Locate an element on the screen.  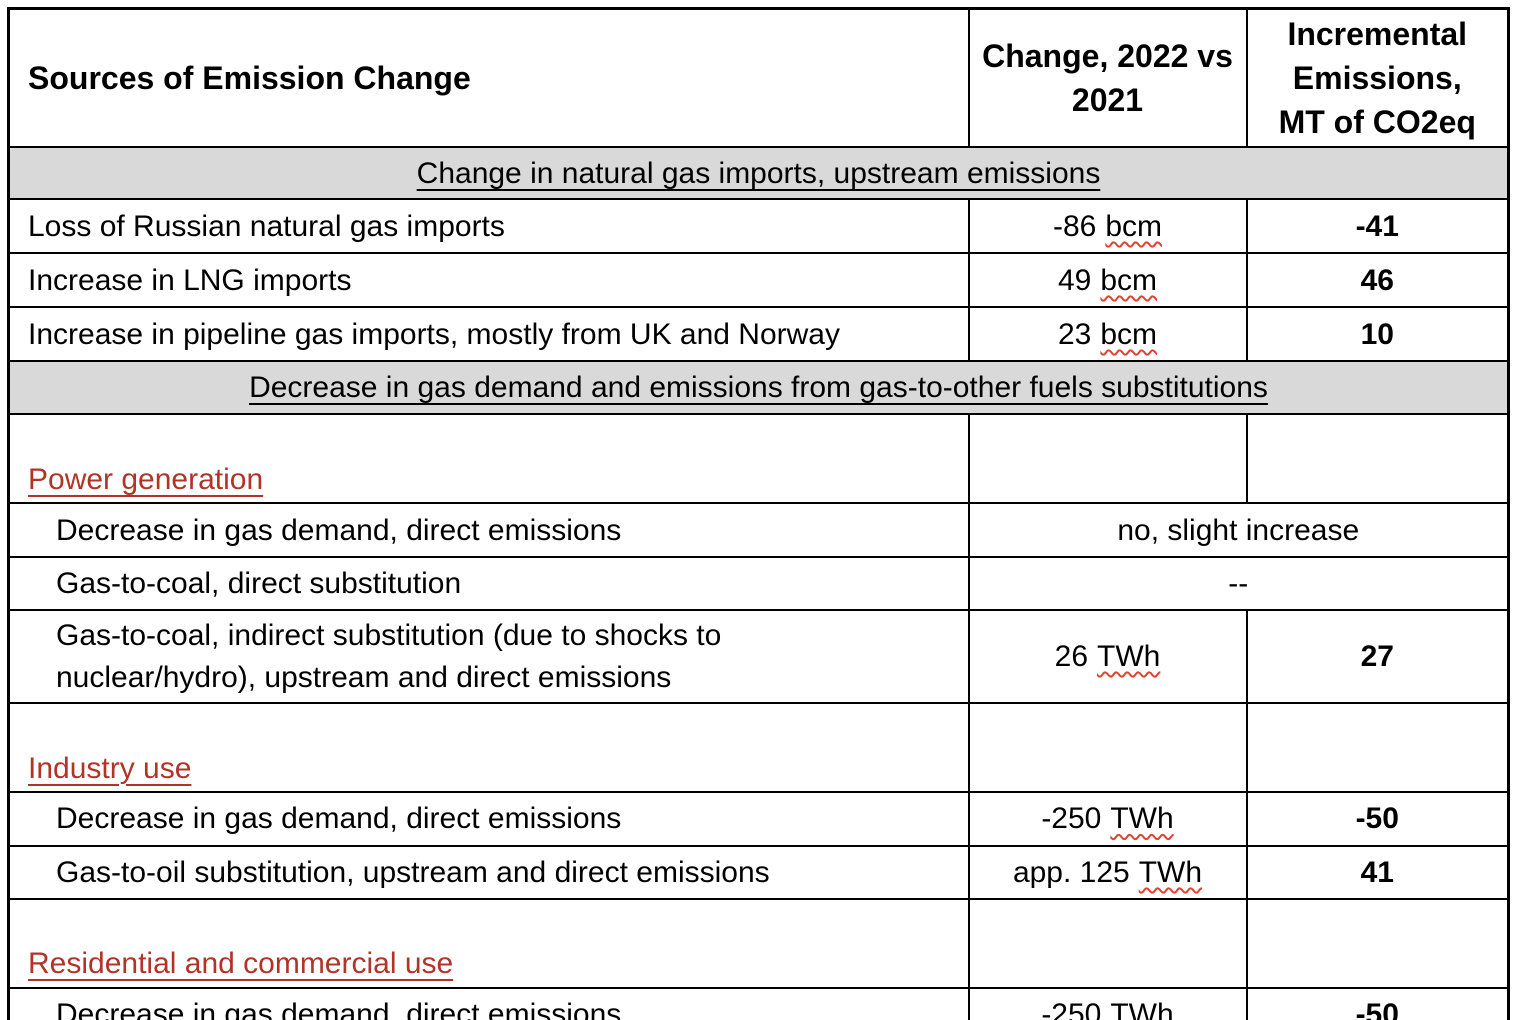
column-header-sources: Sources of Emission Change is located at coordinates (488, 78).